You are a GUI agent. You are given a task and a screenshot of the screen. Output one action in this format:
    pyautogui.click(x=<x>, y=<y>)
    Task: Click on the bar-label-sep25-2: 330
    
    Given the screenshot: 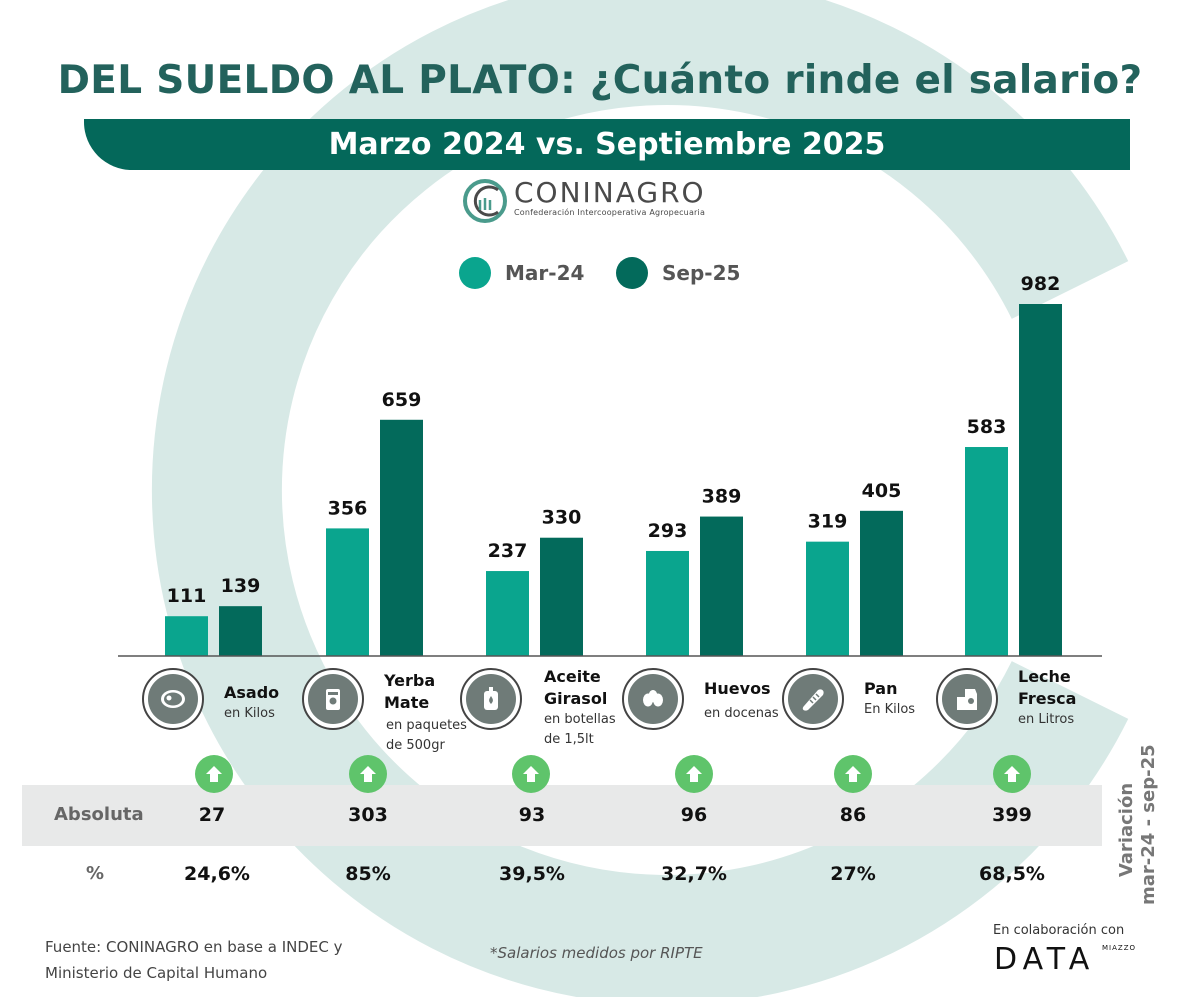 What is the action you would take?
    pyautogui.click(x=562, y=518)
    